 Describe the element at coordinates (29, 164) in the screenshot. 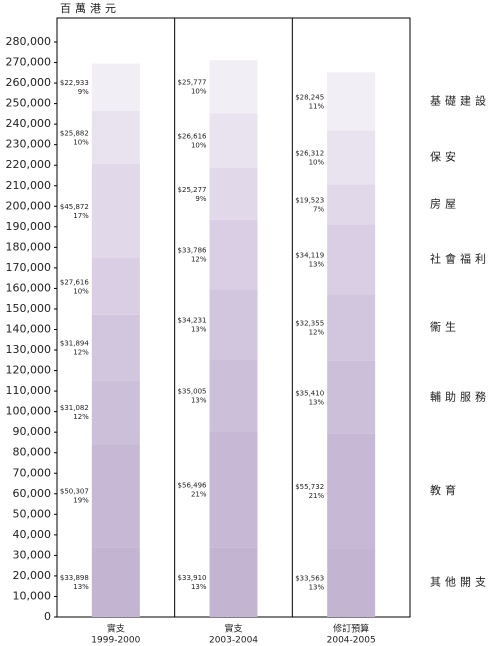

I see `y-tick-label: 220,000` at that location.